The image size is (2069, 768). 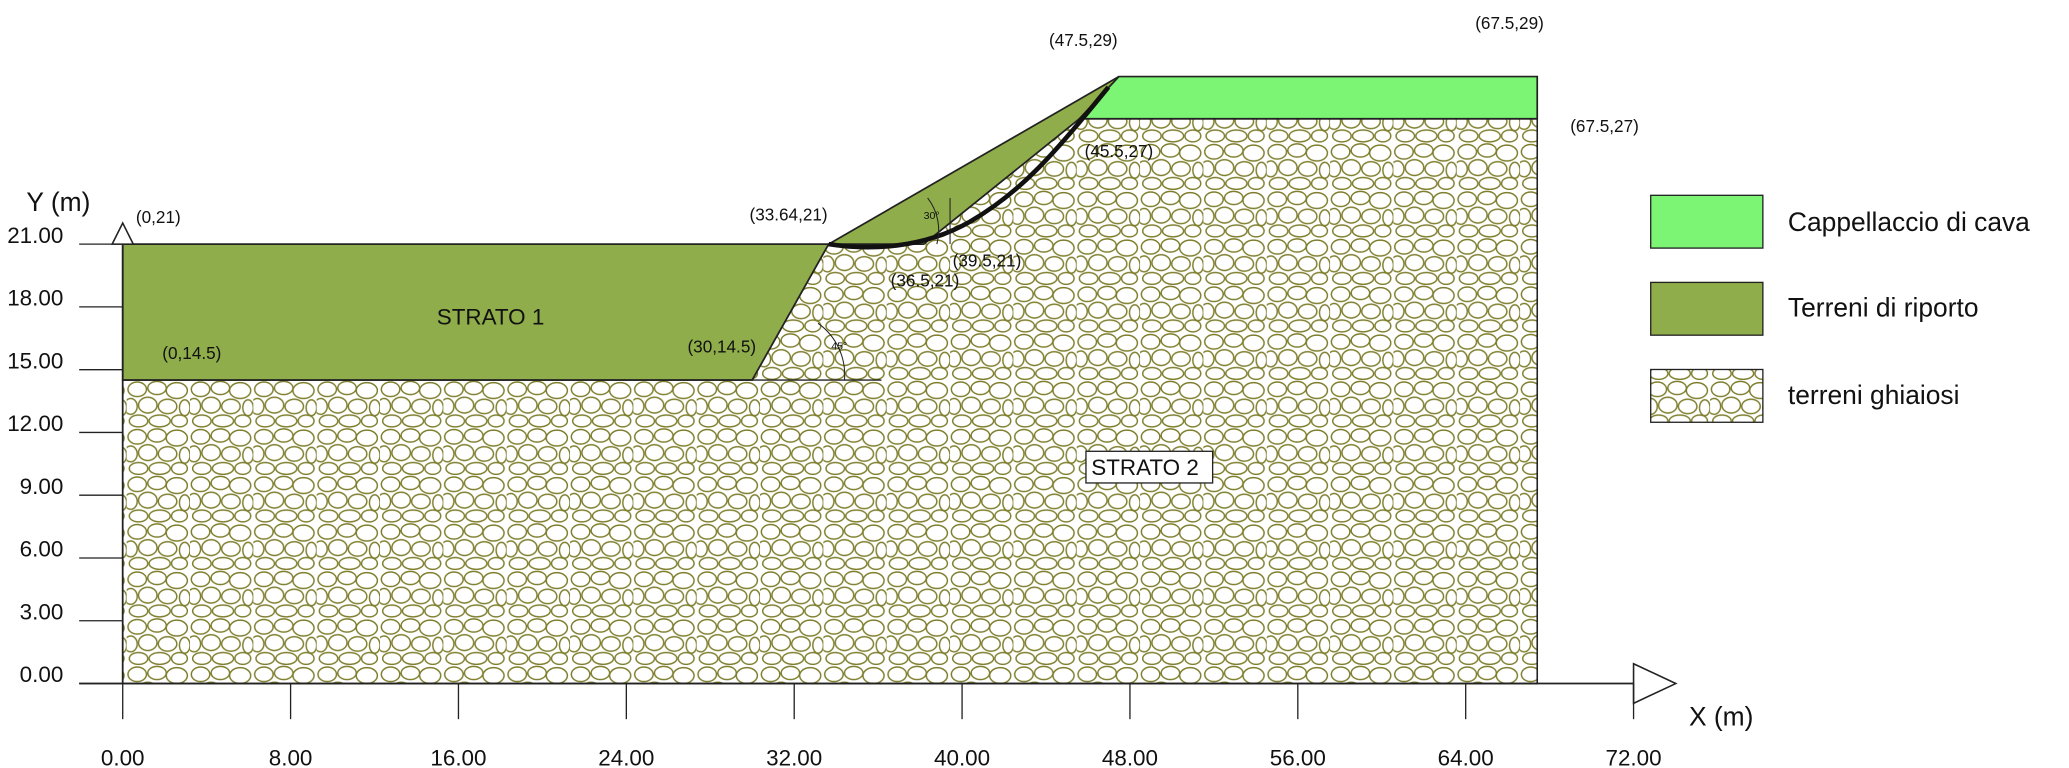 What do you see at coordinates (491, 317) in the screenshot?
I see `stratum-label: STRATO 1` at bounding box center [491, 317].